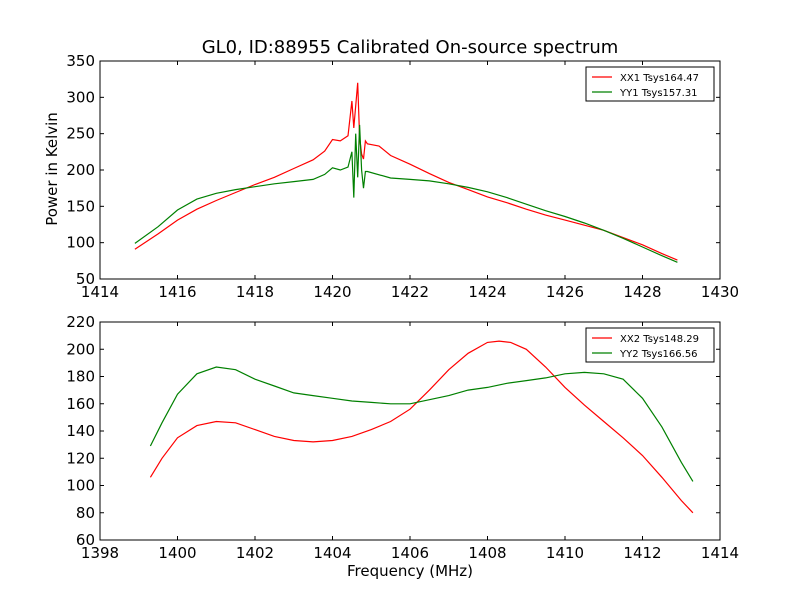 This screenshot has width=800, height=600. Describe the element at coordinates (80, 404) in the screenshot. I see `y-tick-label: 160` at that location.